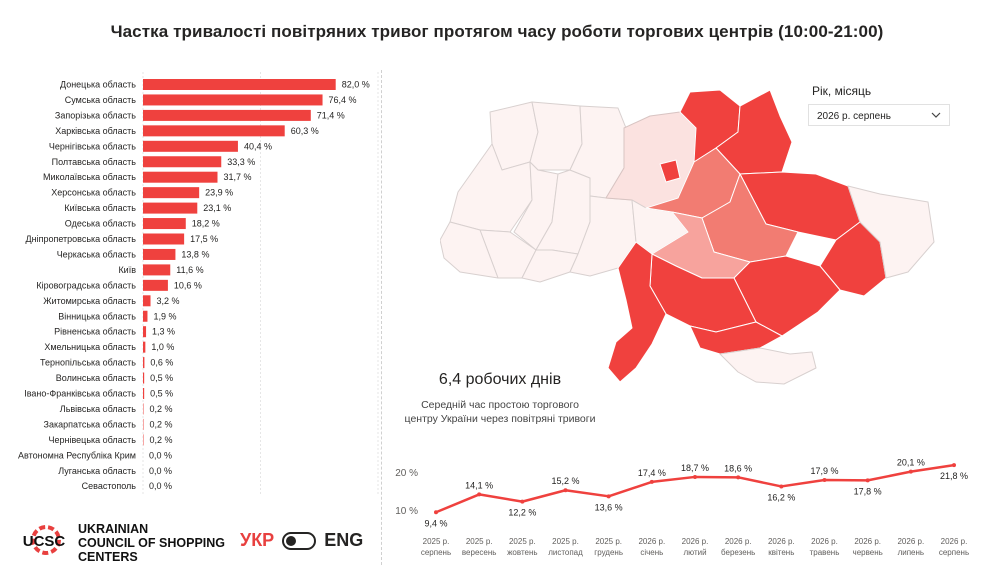 This screenshot has height=575, width=994. What do you see at coordinates (854, 116) in the screenshot?
I see `slicer-value: 2026 р. серпень` at bounding box center [854, 116].